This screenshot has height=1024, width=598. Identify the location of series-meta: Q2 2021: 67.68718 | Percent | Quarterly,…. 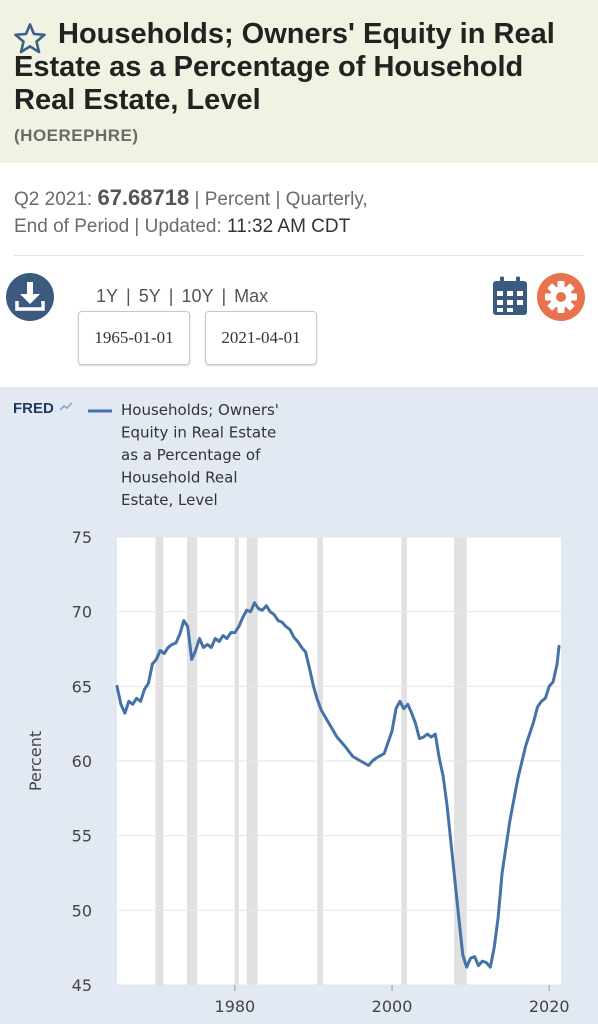
(299, 212).